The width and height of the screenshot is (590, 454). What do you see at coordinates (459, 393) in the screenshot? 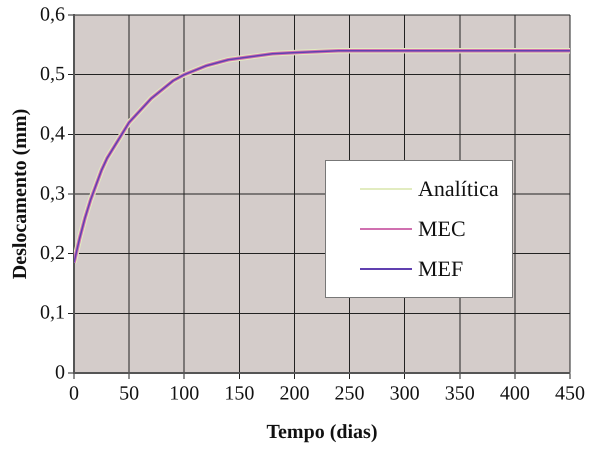
I see `x-tick-label: 350` at bounding box center [459, 393].